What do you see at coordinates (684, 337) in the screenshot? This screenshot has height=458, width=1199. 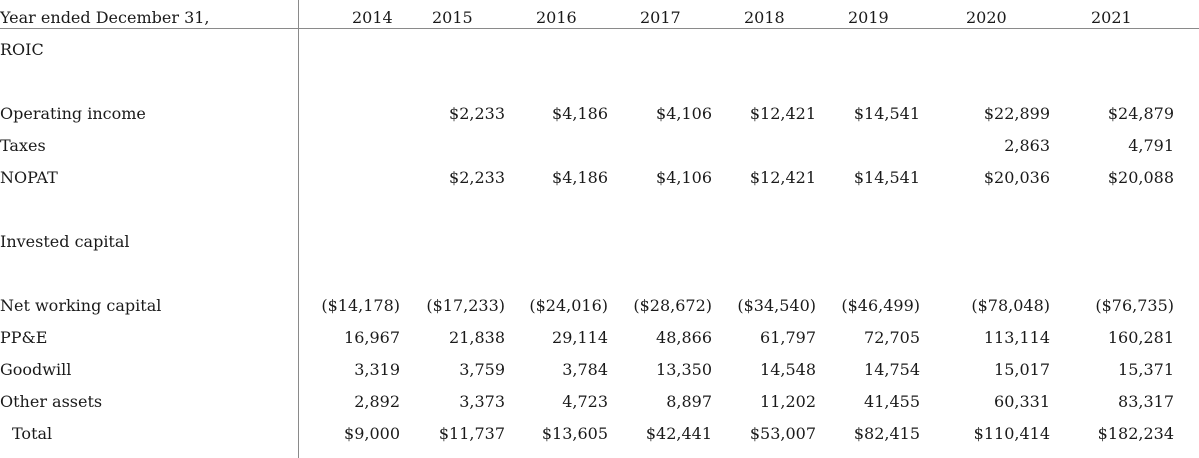 I see `cell-ppe-2017: 48,866` at bounding box center [684, 337].